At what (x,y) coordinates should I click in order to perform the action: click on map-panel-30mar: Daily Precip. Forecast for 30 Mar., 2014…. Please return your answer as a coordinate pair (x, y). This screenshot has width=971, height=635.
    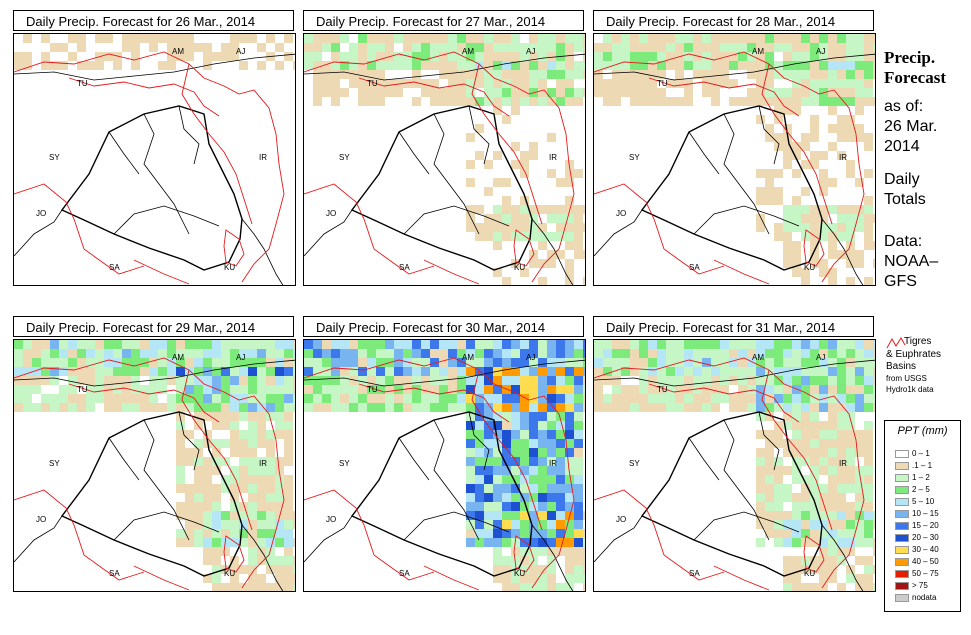
    Looking at the image, I should click on (444, 454).